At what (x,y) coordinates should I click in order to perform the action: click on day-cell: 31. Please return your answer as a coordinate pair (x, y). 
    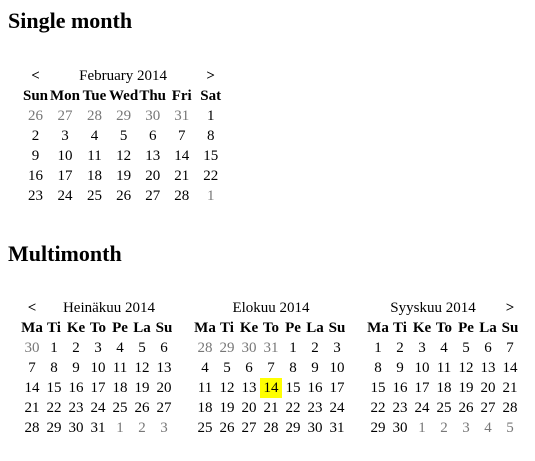
    Looking at the image, I should click on (337, 428).